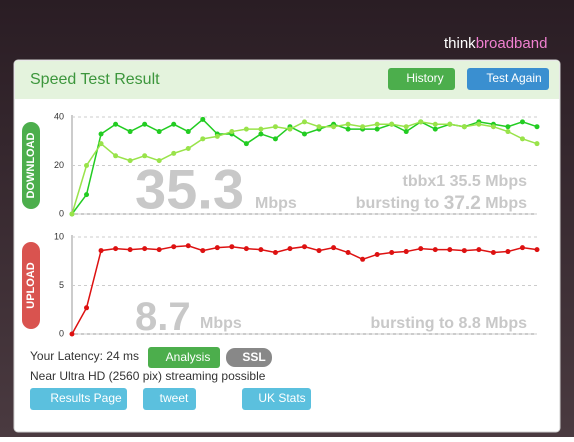 The image size is (574, 442). I want to click on tweet-button, so click(169, 399).